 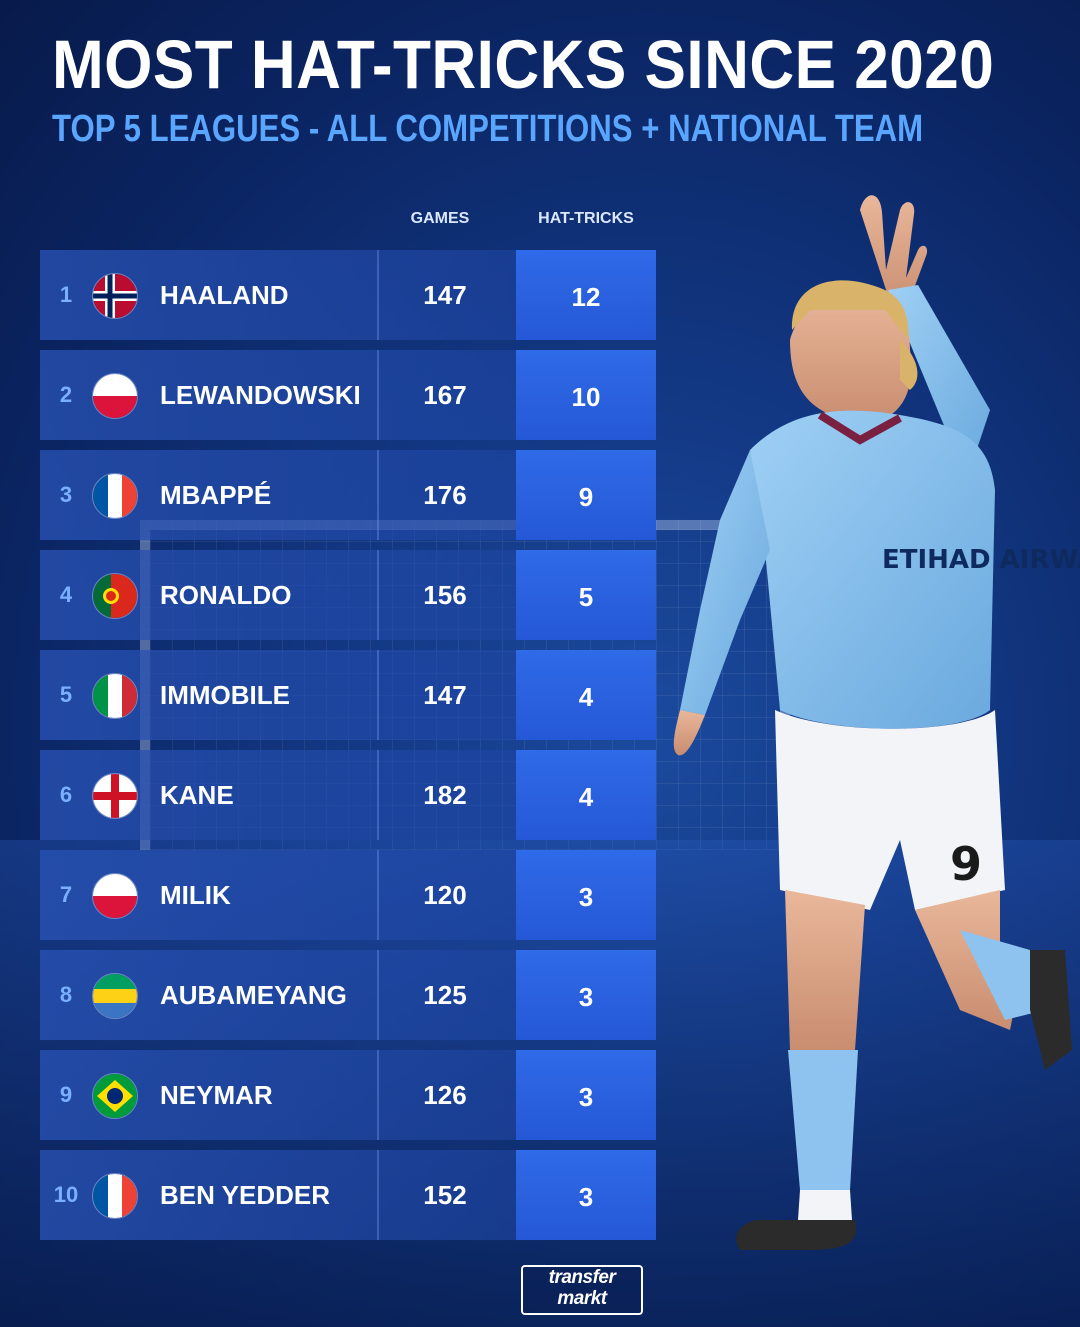 What do you see at coordinates (66, 894) in the screenshot?
I see `rank-number: 7` at bounding box center [66, 894].